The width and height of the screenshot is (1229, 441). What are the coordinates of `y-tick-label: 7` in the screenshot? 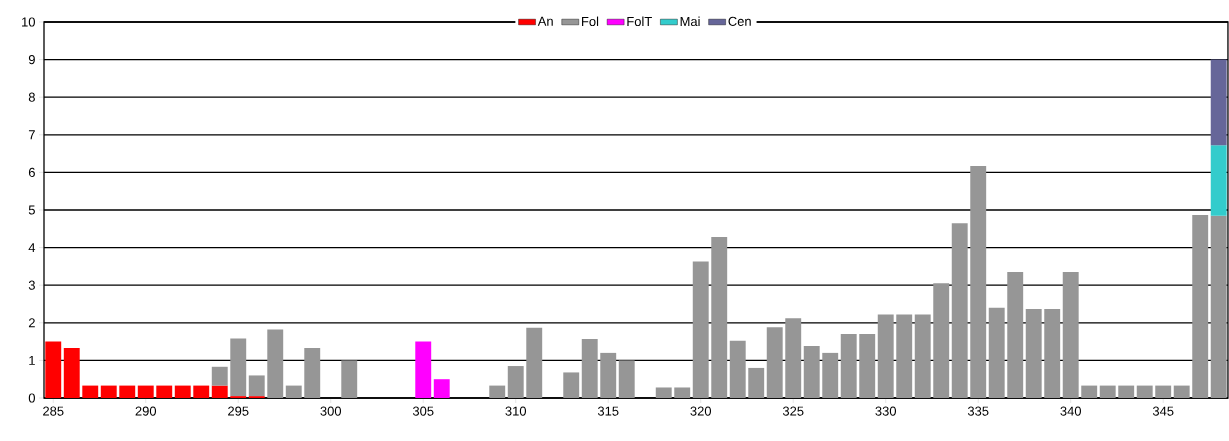 It's located at (31, 135).